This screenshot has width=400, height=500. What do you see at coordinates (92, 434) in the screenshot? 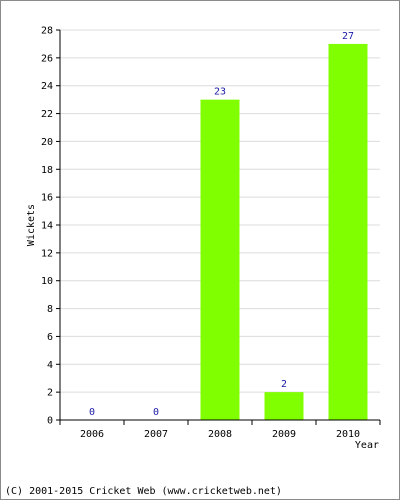
I see `x-tick-label: 2006` at bounding box center [92, 434].